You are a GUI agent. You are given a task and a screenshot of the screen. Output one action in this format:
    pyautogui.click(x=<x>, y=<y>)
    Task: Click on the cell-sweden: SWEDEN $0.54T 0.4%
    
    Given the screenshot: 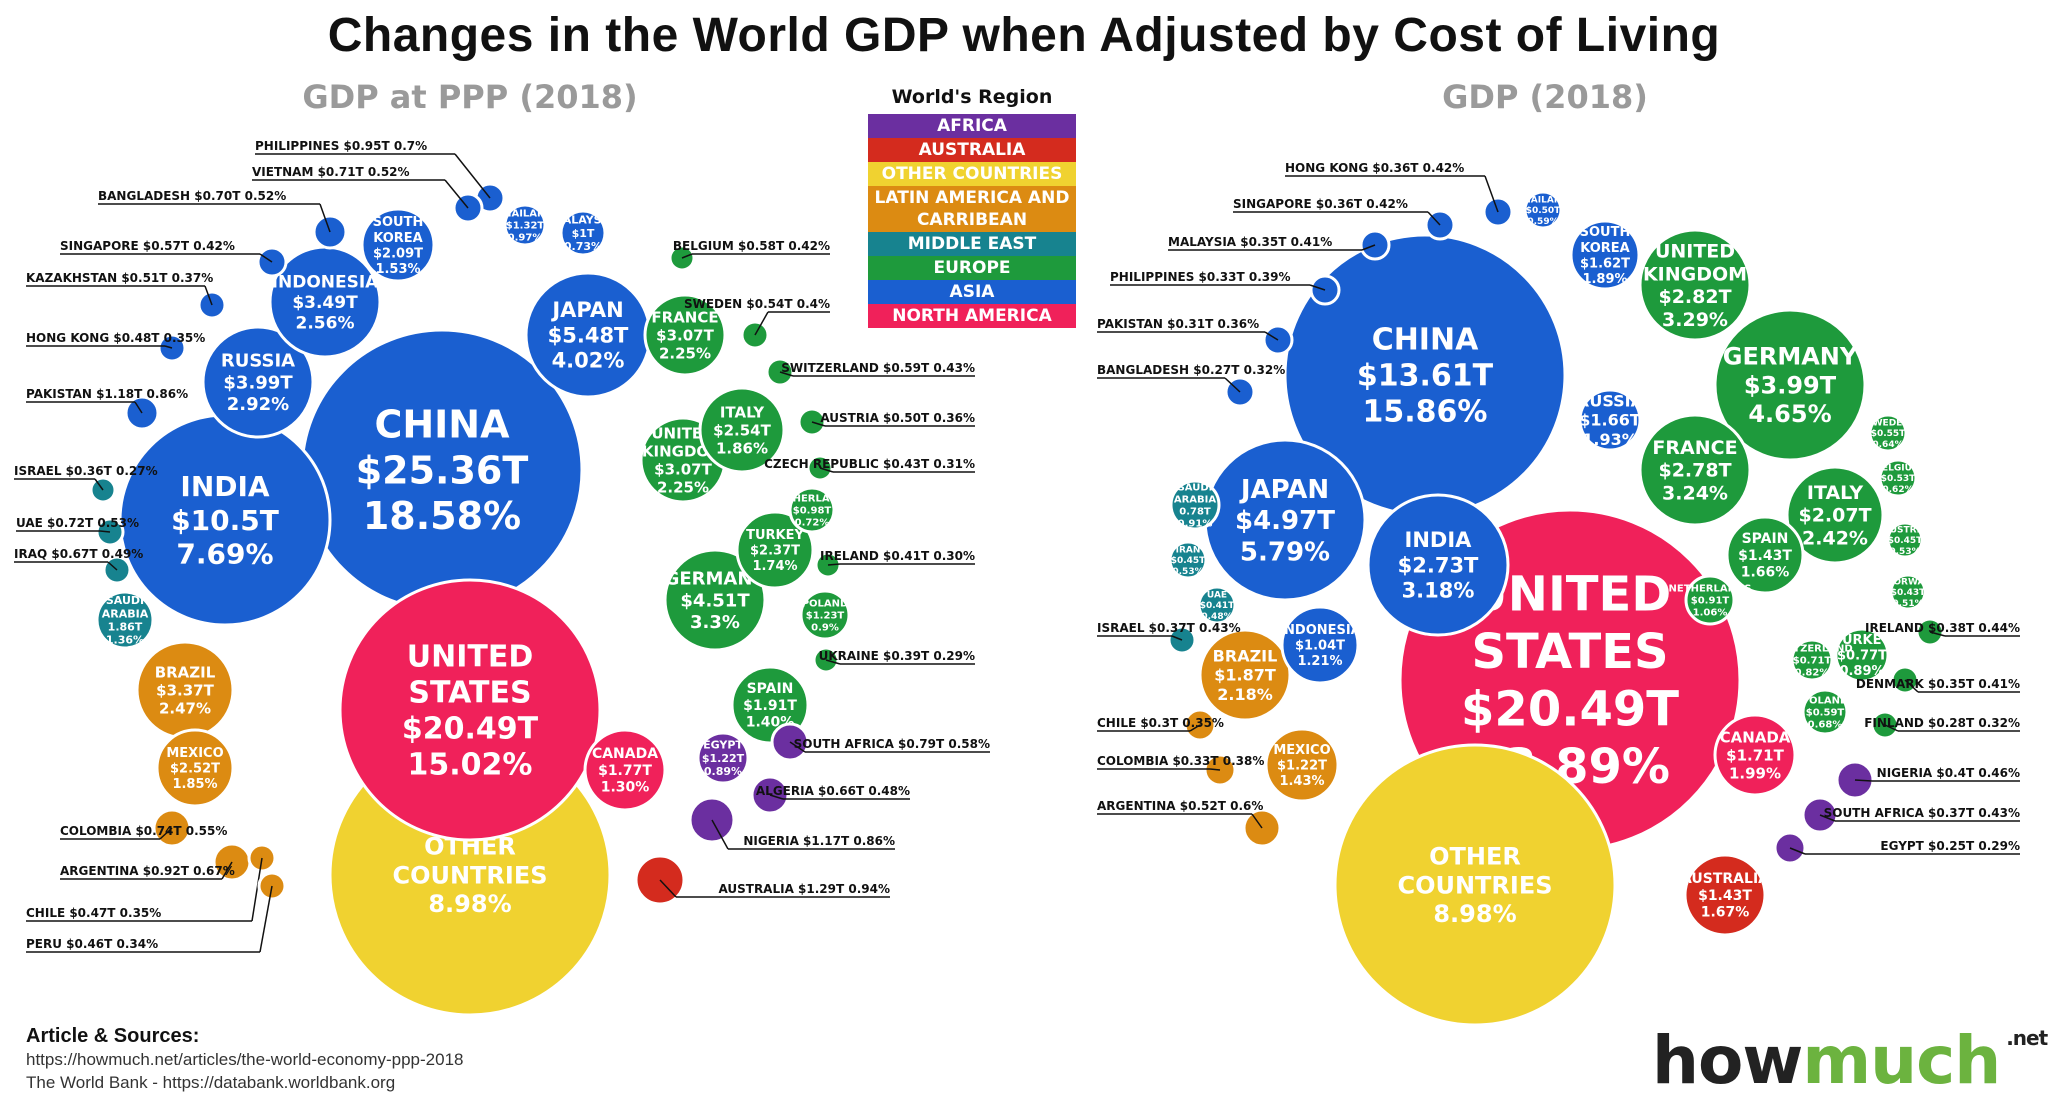 What is the action you would take?
    pyautogui.click(x=757, y=323)
    